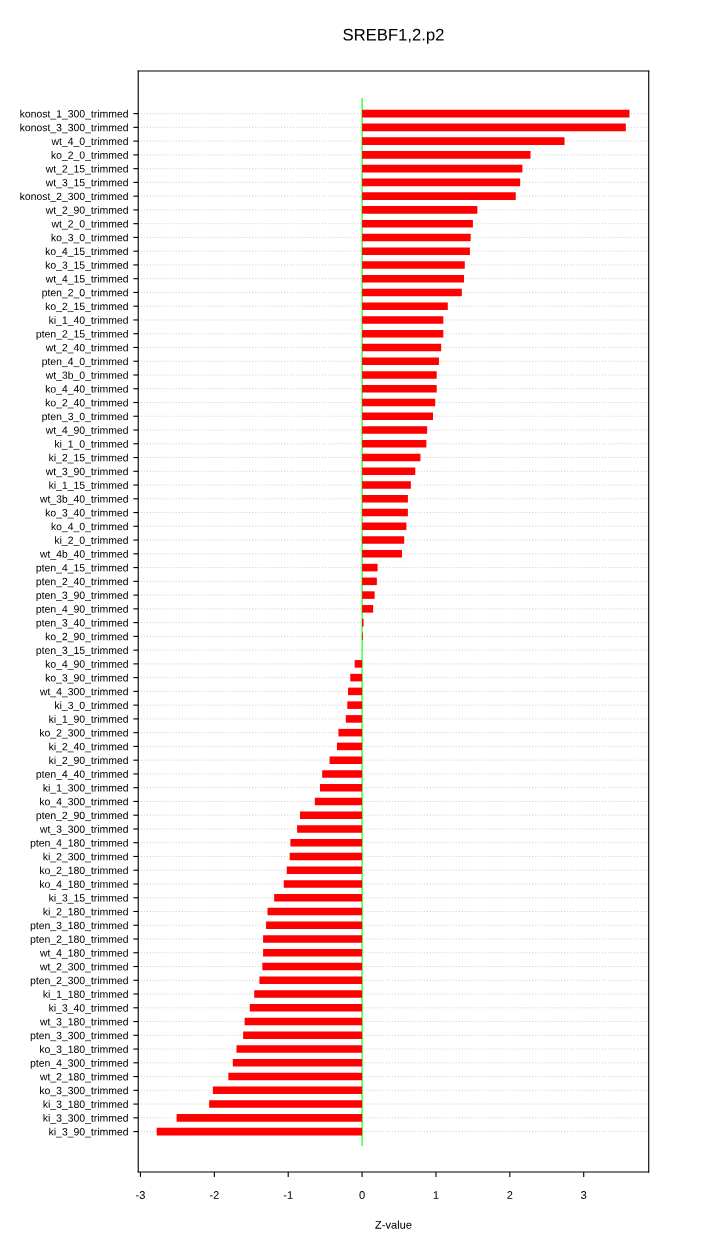 Image resolution: width=720 pixels, height=1245 pixels. What do you see at coordinates (85, 995) in the screenshot?
I see `y-tick-label: ki_1_180_trimmed` at bounding box center [85, 995].